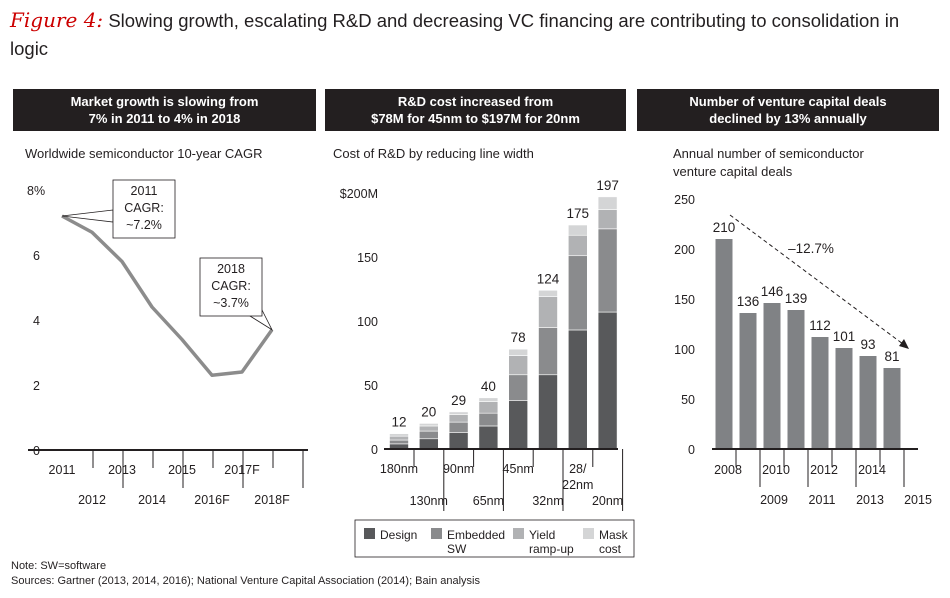  I want to click on x-tick-label: 22nm, so click(577, 485).